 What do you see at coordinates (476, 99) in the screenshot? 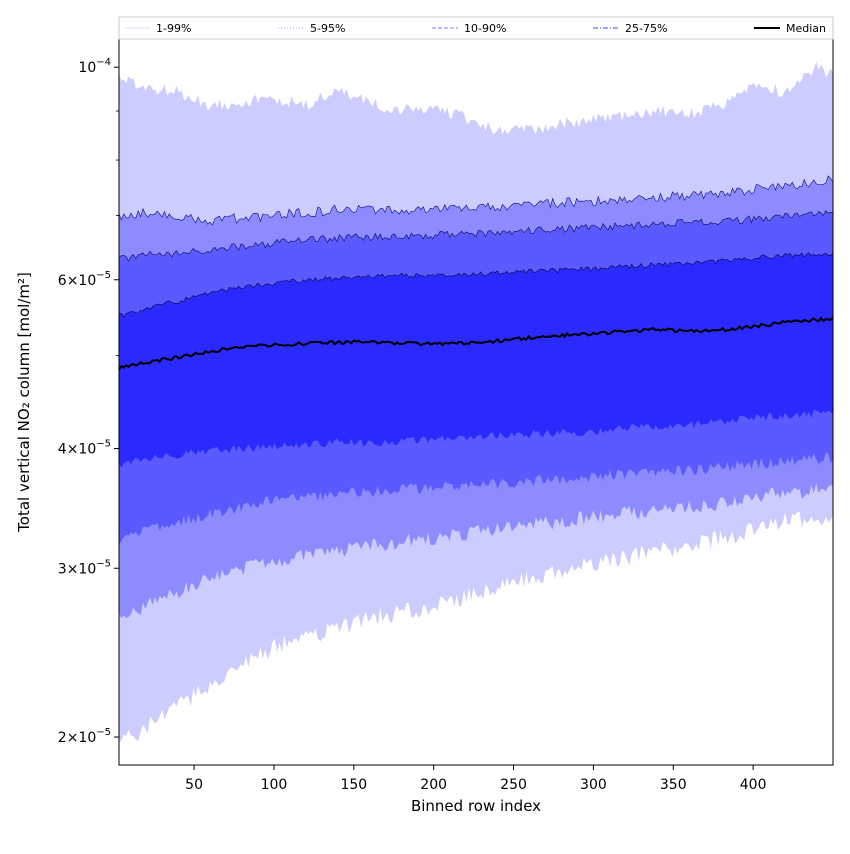
I see `band-upper-line-1-99%` at bounding box center [476, 99].